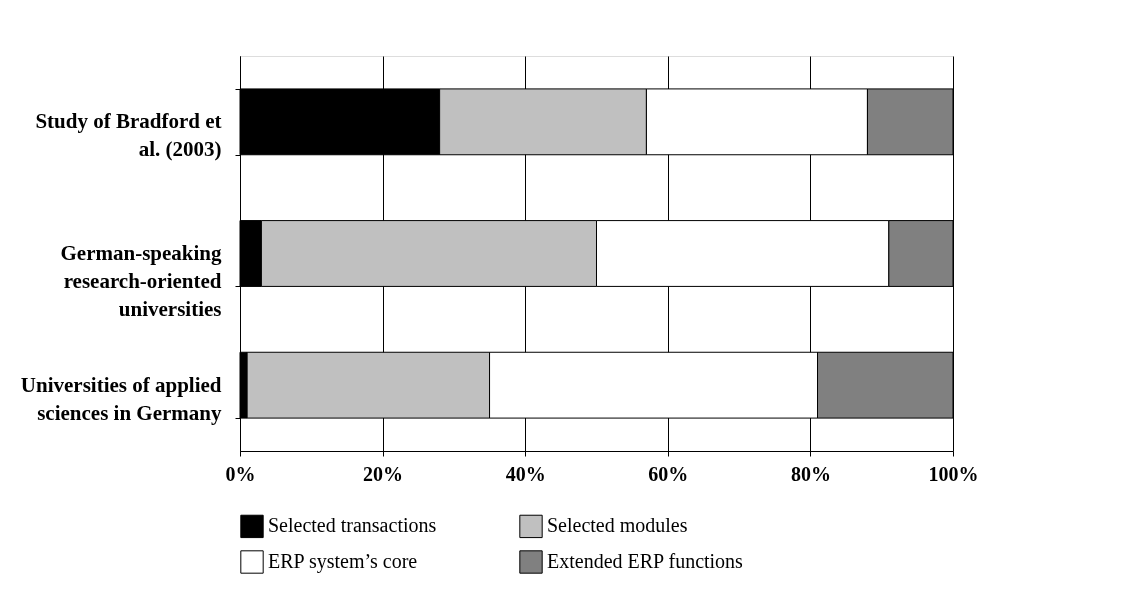 This screenshot has width=1147, height=607. What do you see at coordinates (121, 398) in the screenshot?
I see `y-tick-label: Universities of applied sciences in Germany` at bounding box center [121, 398].